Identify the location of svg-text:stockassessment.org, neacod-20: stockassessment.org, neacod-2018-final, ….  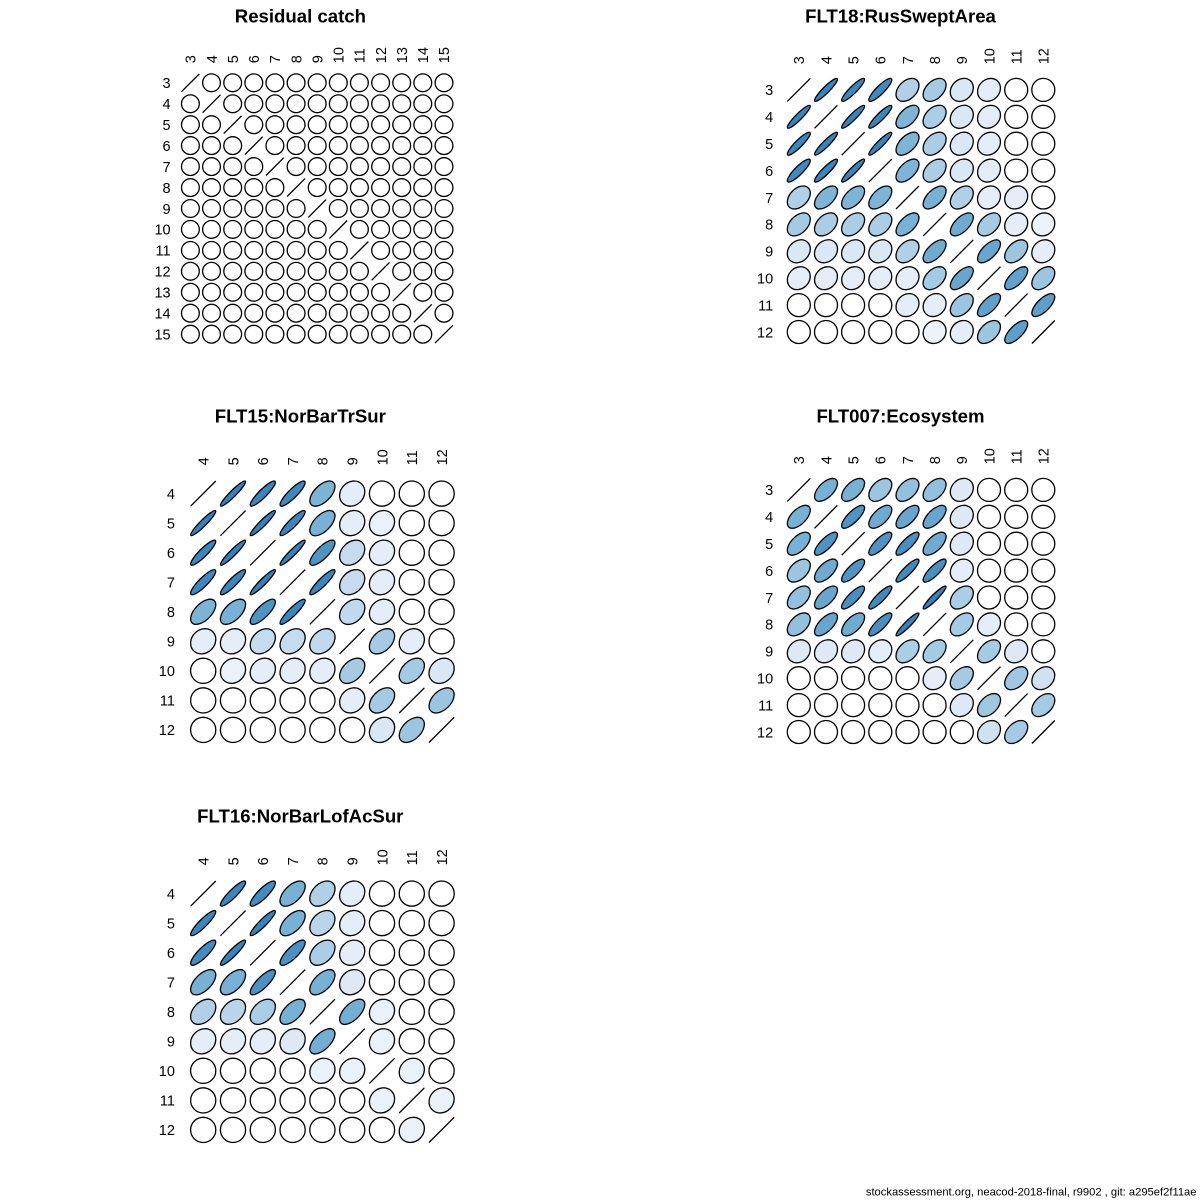
(1031, 1193).